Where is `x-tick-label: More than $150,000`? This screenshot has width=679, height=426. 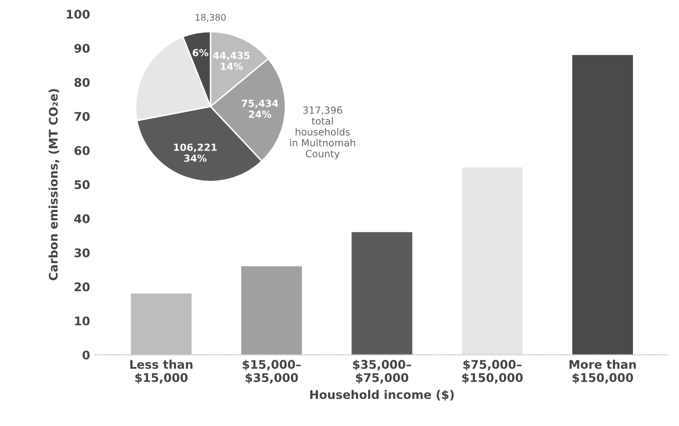
x-tick-label: More than $150,000 is located at coordinates (603, 372).